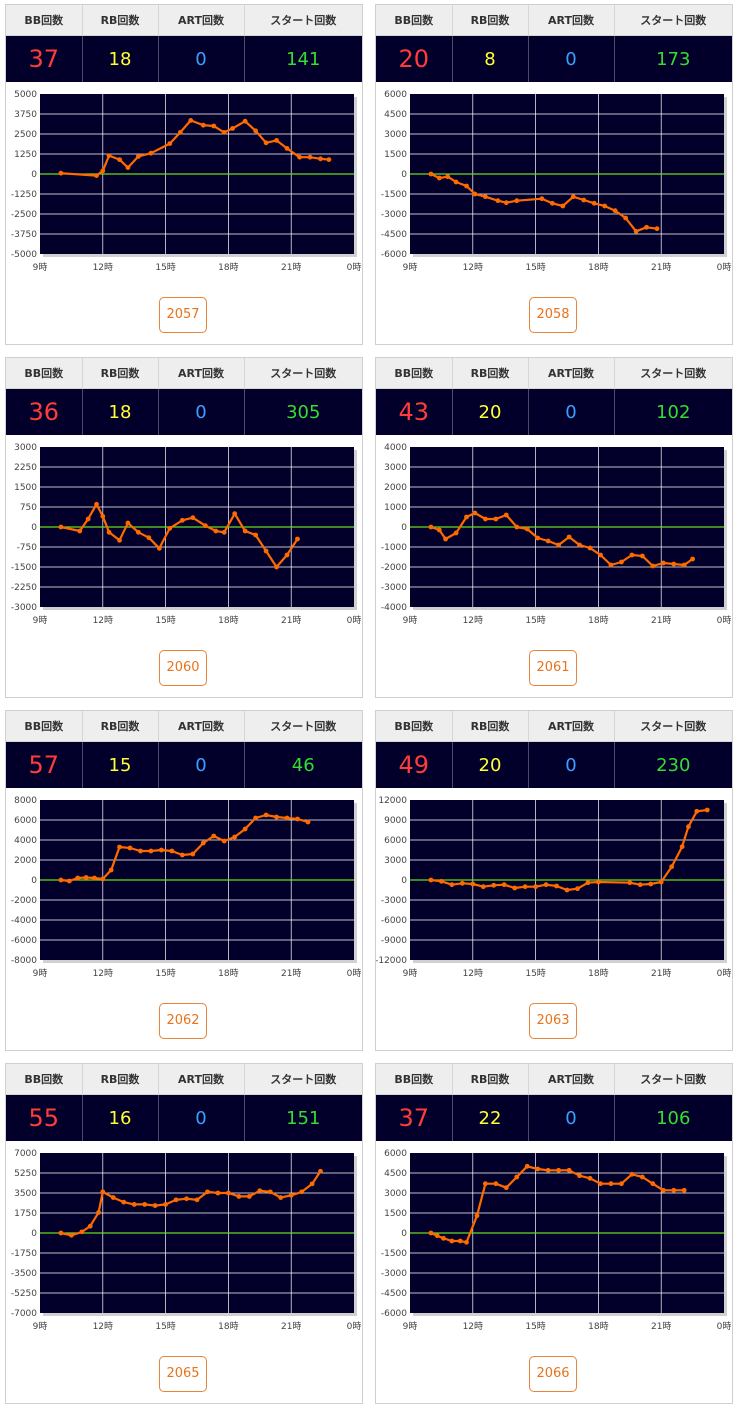  I want to click on machine-number-button: 2061, so click(553, 668).